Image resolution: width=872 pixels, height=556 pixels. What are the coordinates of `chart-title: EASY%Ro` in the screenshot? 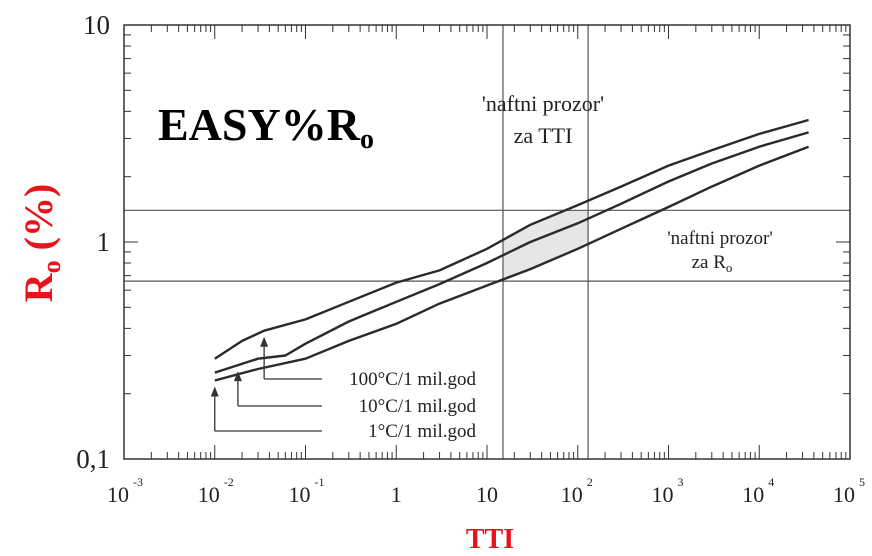 It's located at (266, 127).